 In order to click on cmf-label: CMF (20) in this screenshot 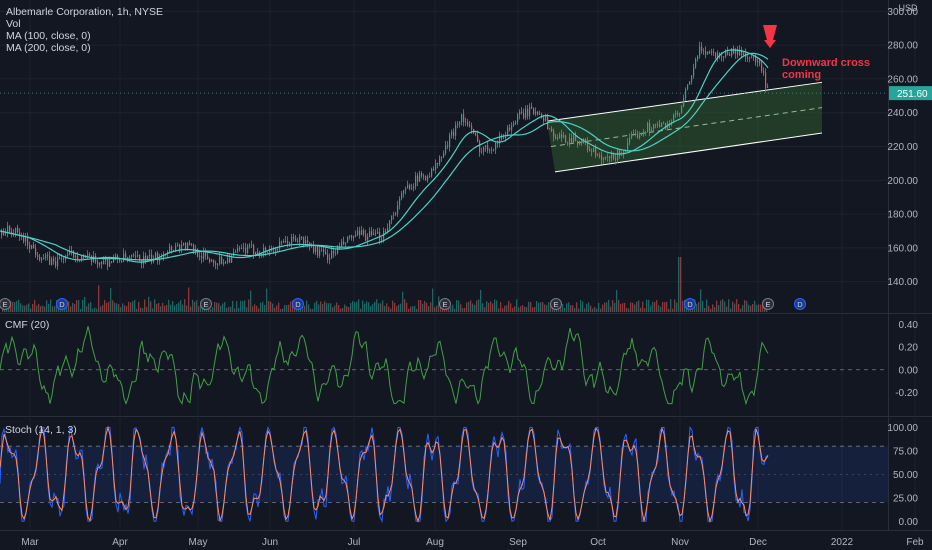, I will do `click(27, 325)`.